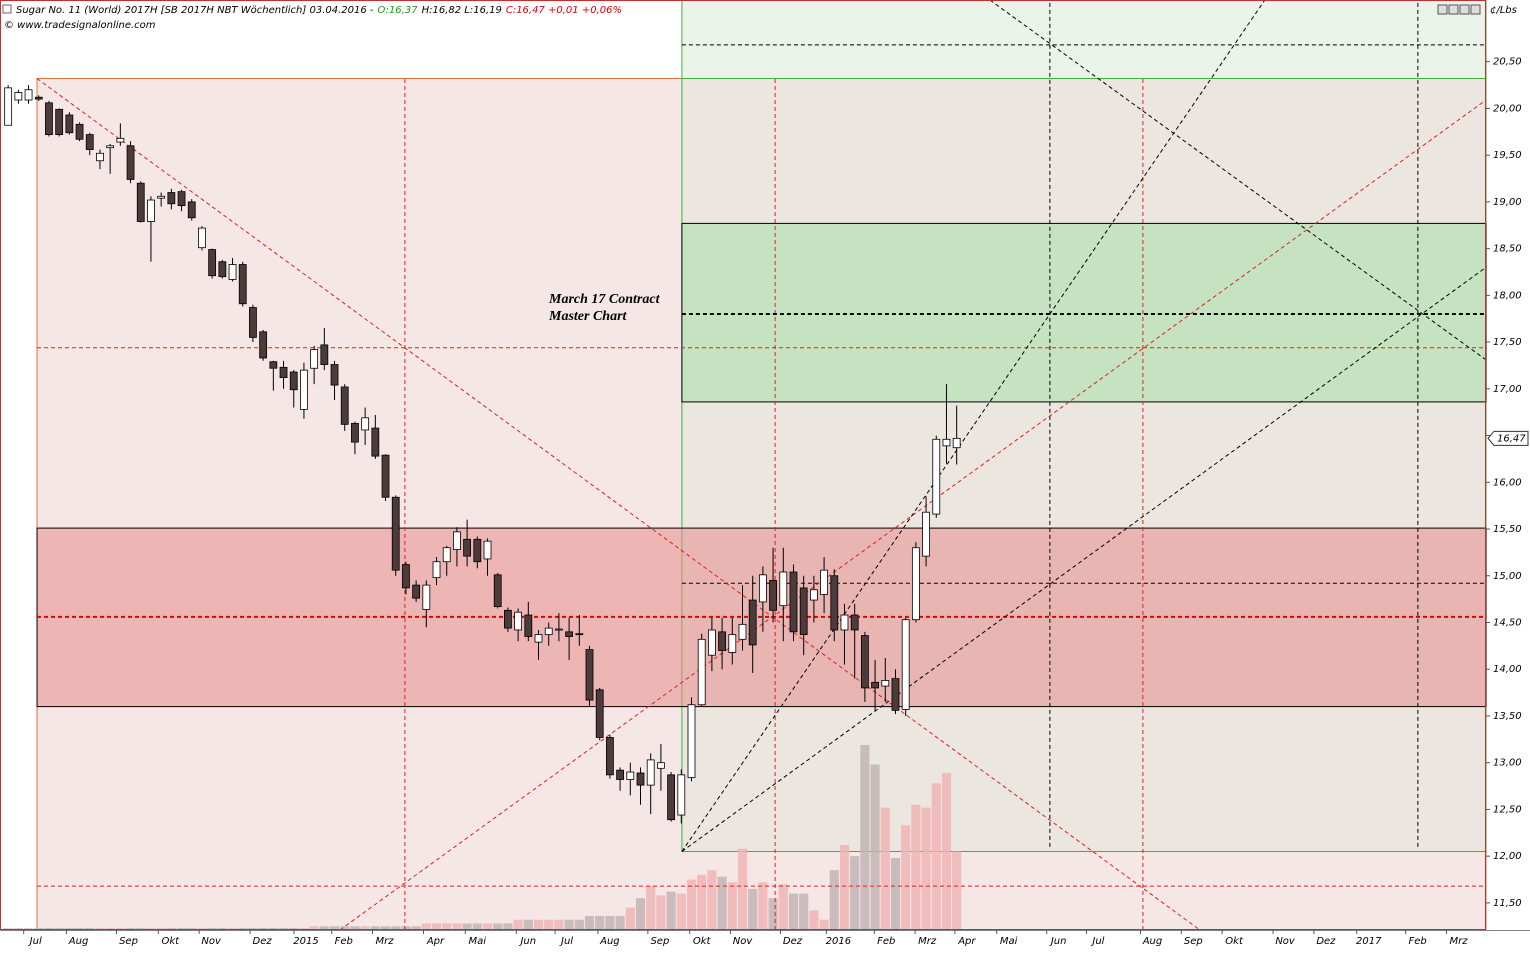 Image resolution: width=1530 pixels, height=954 pixels. What do you see at coordinates (478, 941) in the screenshot?
I see `x-tick-label: Mai` at bounding box center [478, 941].